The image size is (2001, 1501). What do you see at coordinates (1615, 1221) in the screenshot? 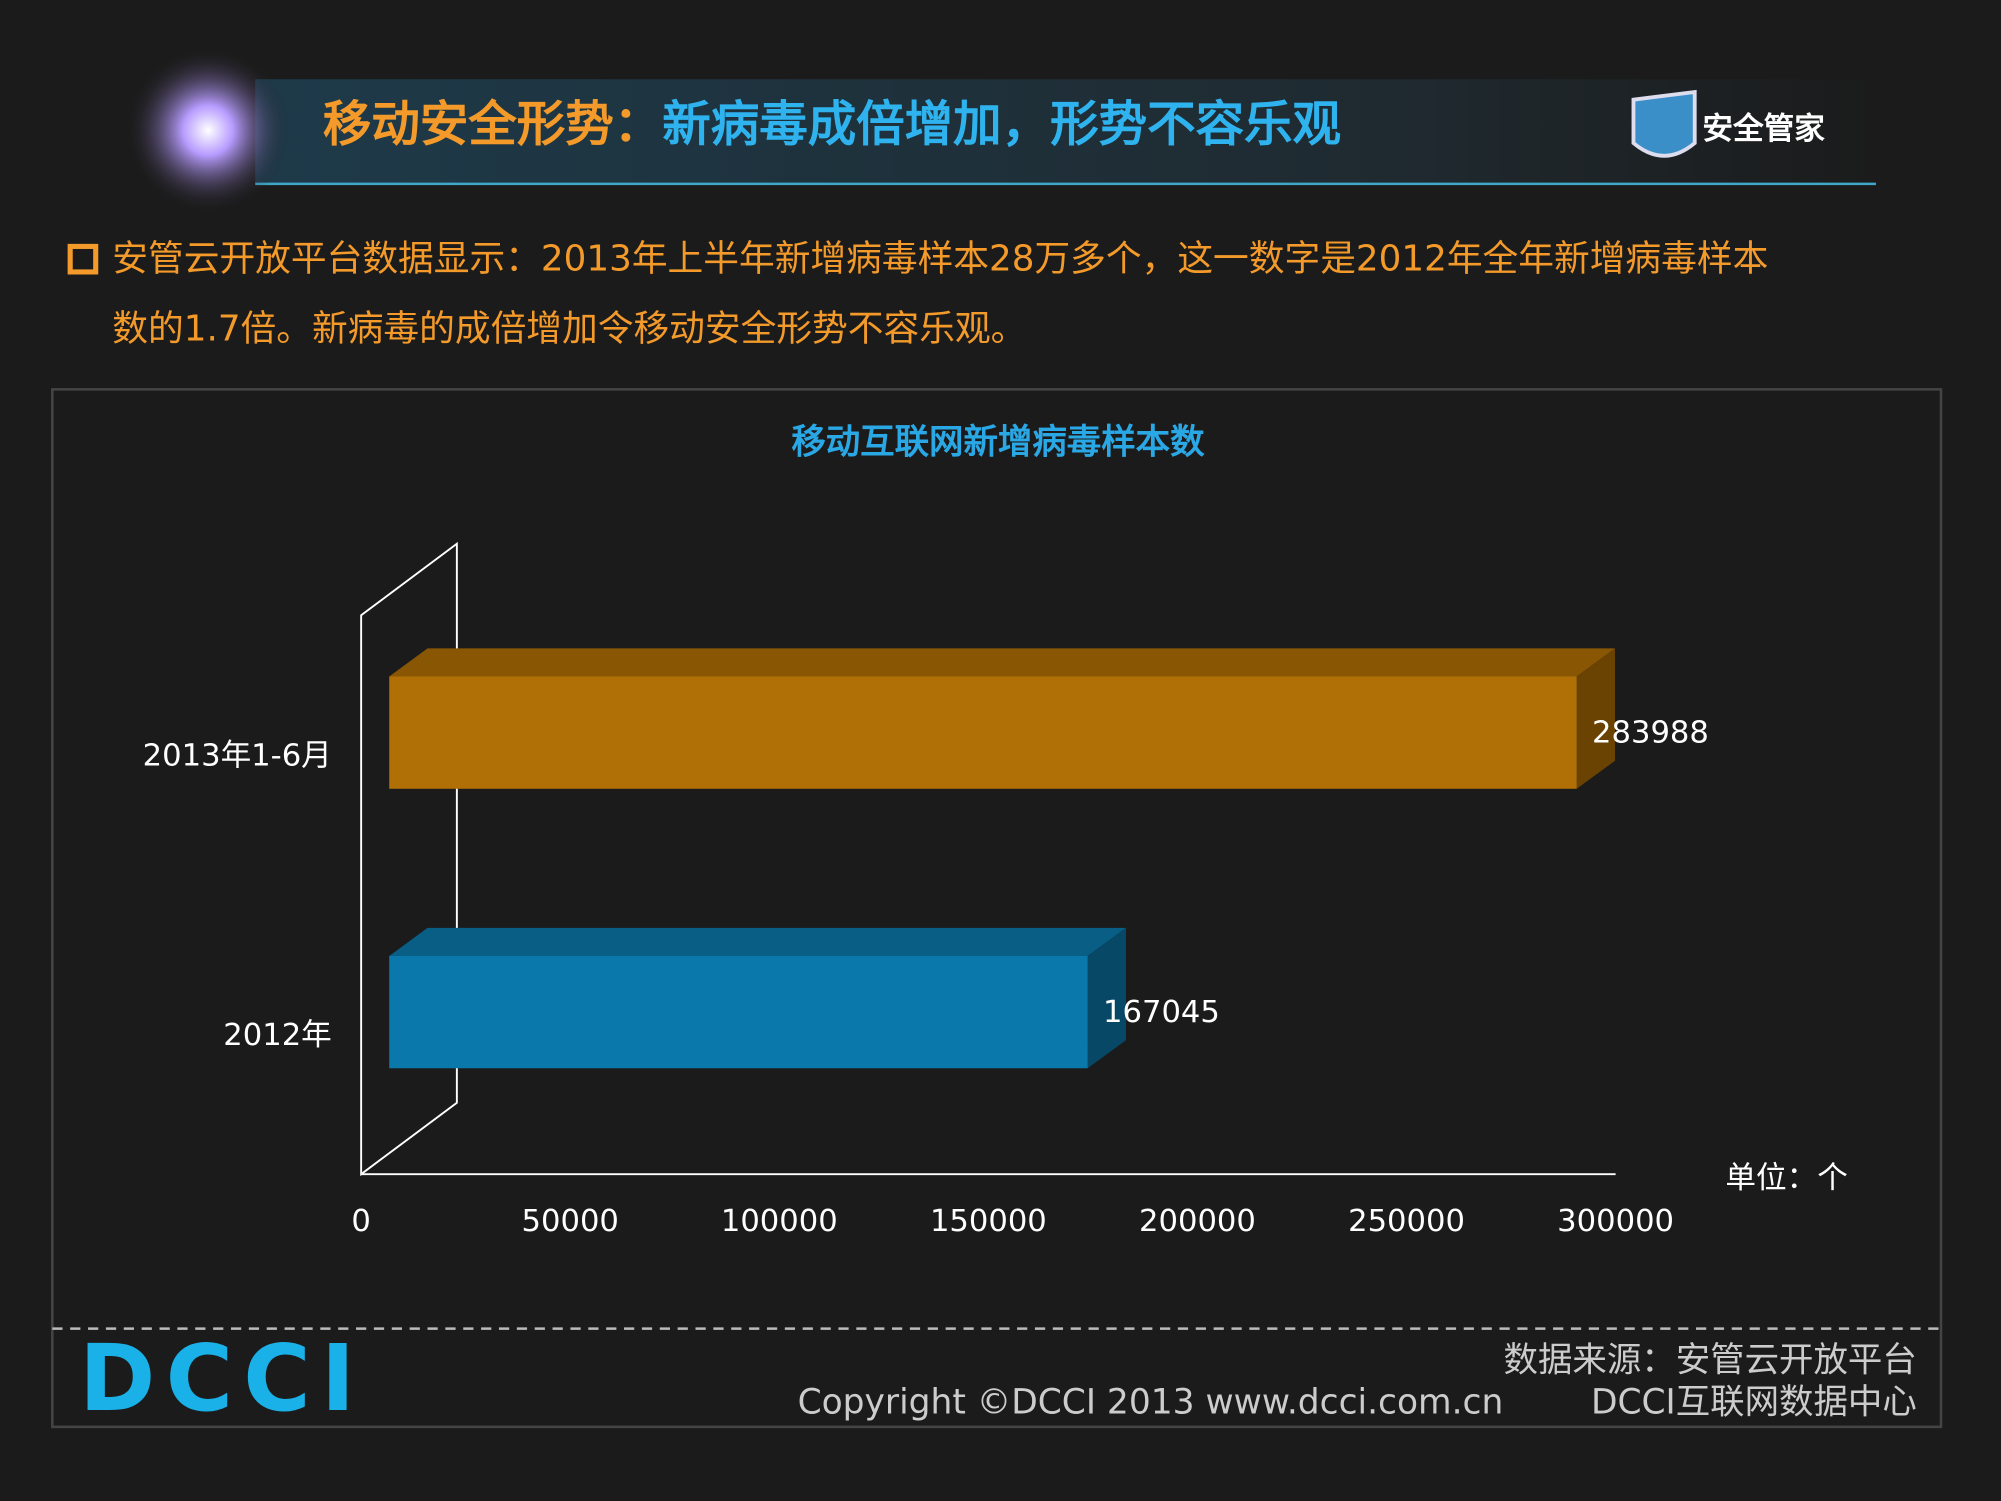
I see `x-tick-label: 300000` at bounding box center [1615, 1221].